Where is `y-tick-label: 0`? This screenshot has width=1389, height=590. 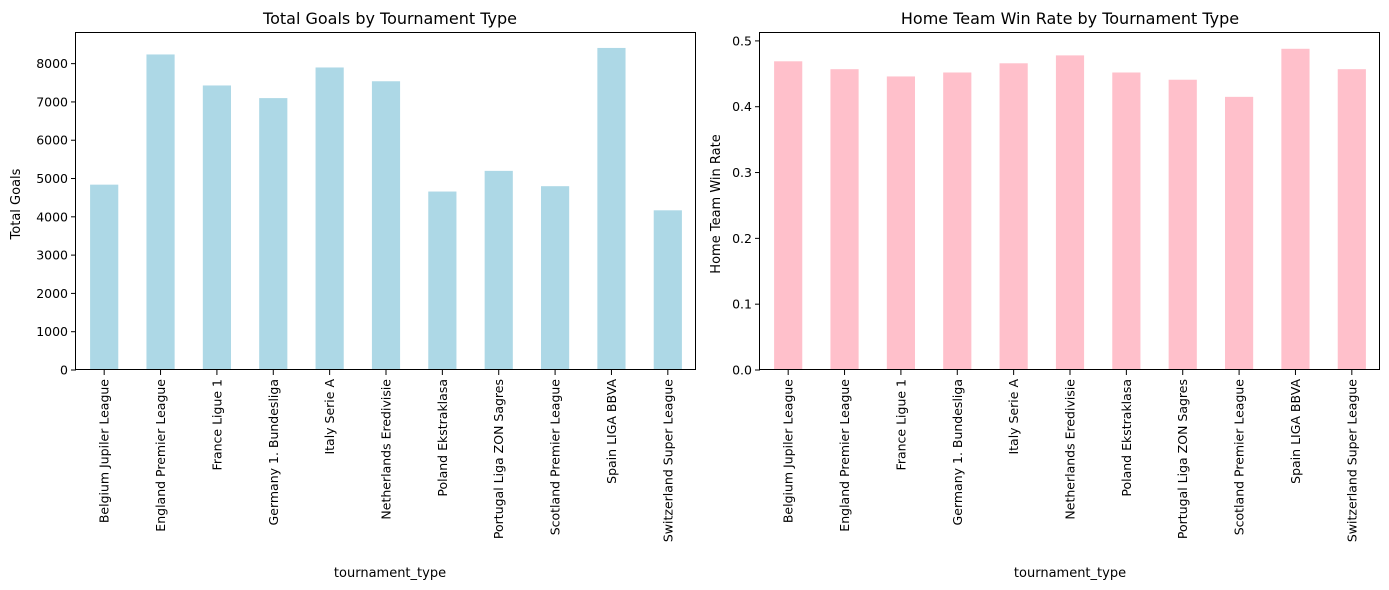 y-tick-label: 0 is located at coordinates (64, 370).